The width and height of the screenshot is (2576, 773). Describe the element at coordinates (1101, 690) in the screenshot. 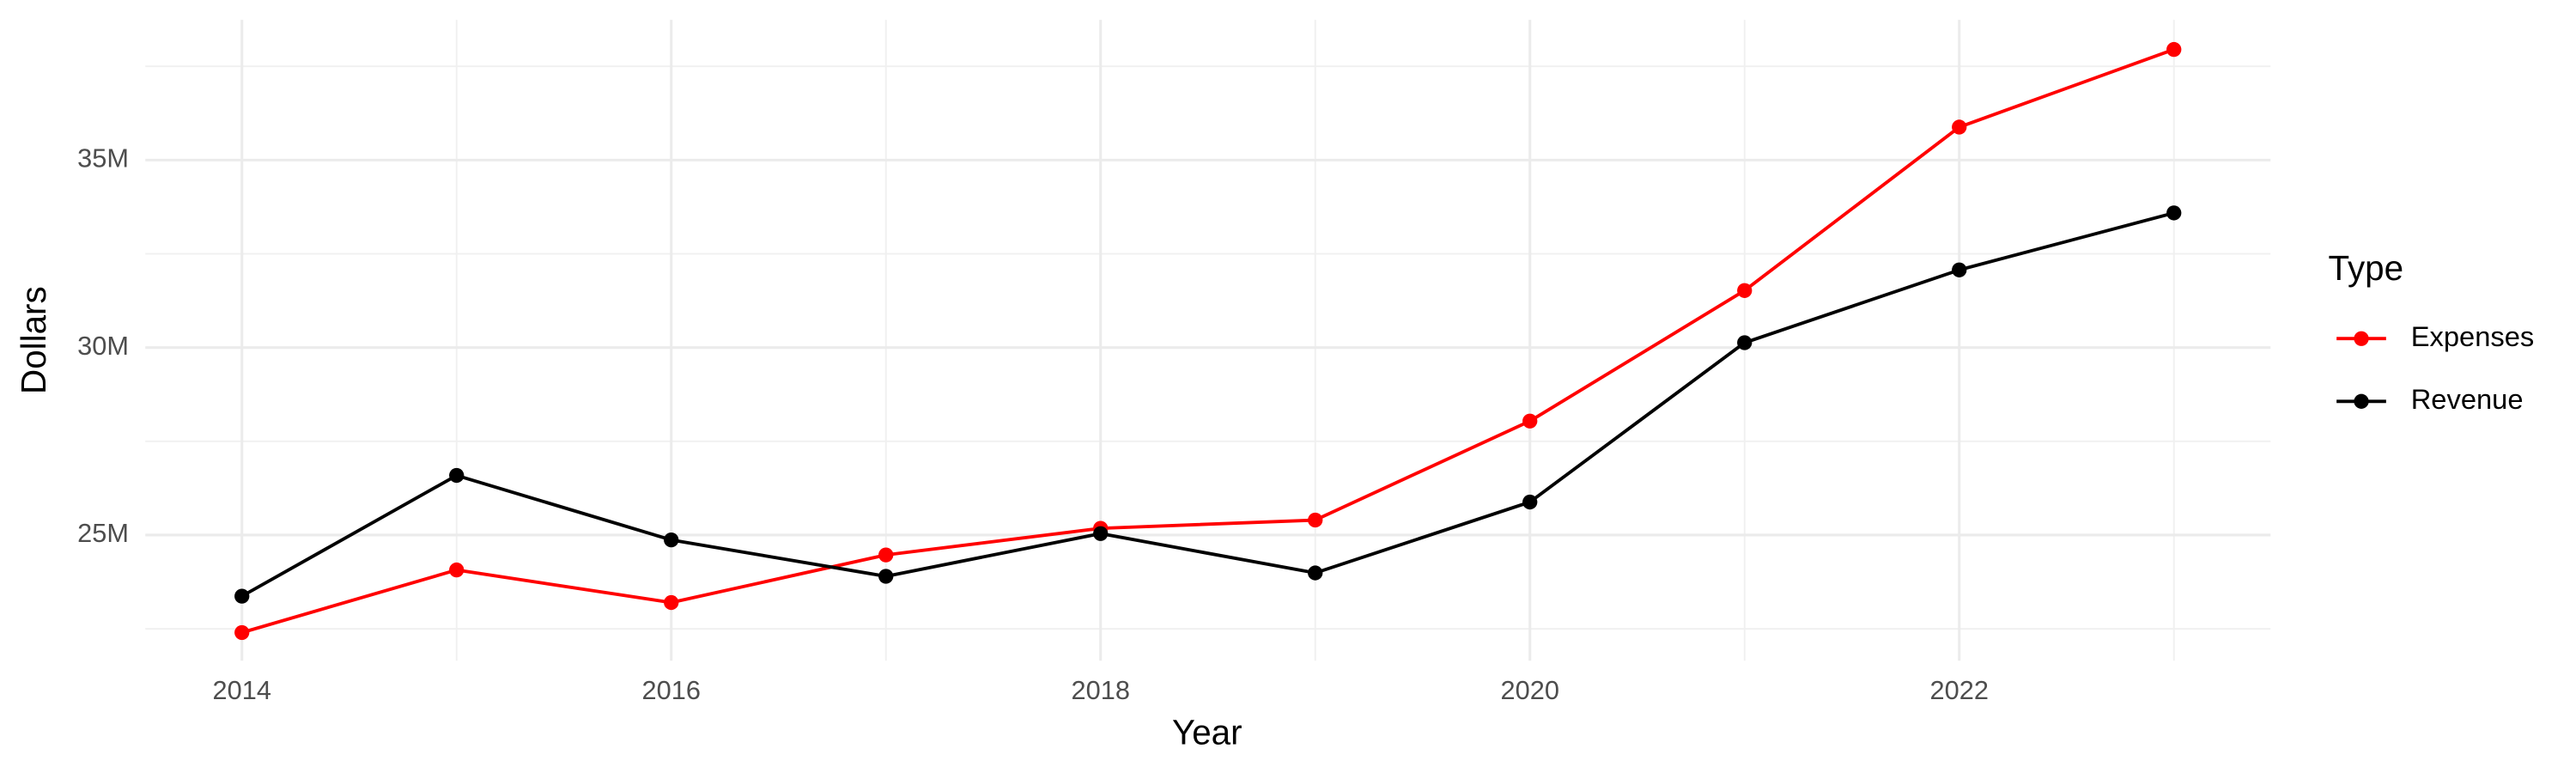

I see `x-tick-label: 2018` at that location.